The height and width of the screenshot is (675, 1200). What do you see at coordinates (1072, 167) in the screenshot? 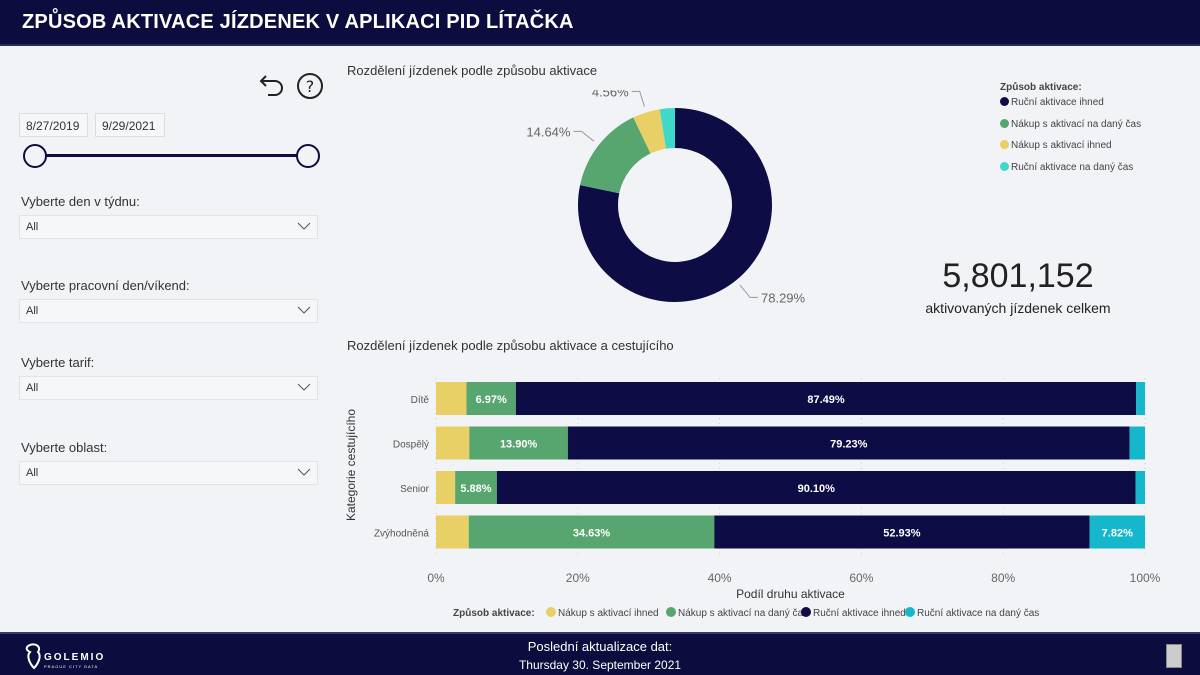
I see `legend-label: Ruční aktivace na daný čas` at bounding box center [1072, 167].